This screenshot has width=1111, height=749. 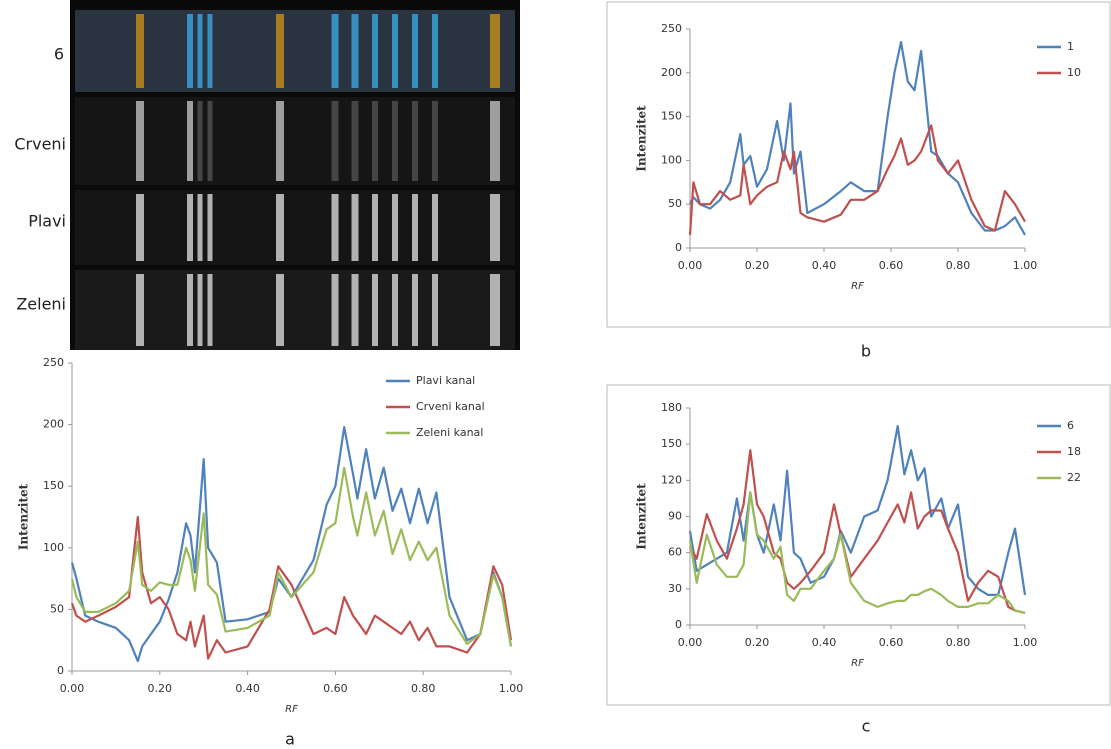 What do you see at coordinates (53, 547) in the screenshot?
I see `y-tick-label: 100` at bounding box center [53, 547].